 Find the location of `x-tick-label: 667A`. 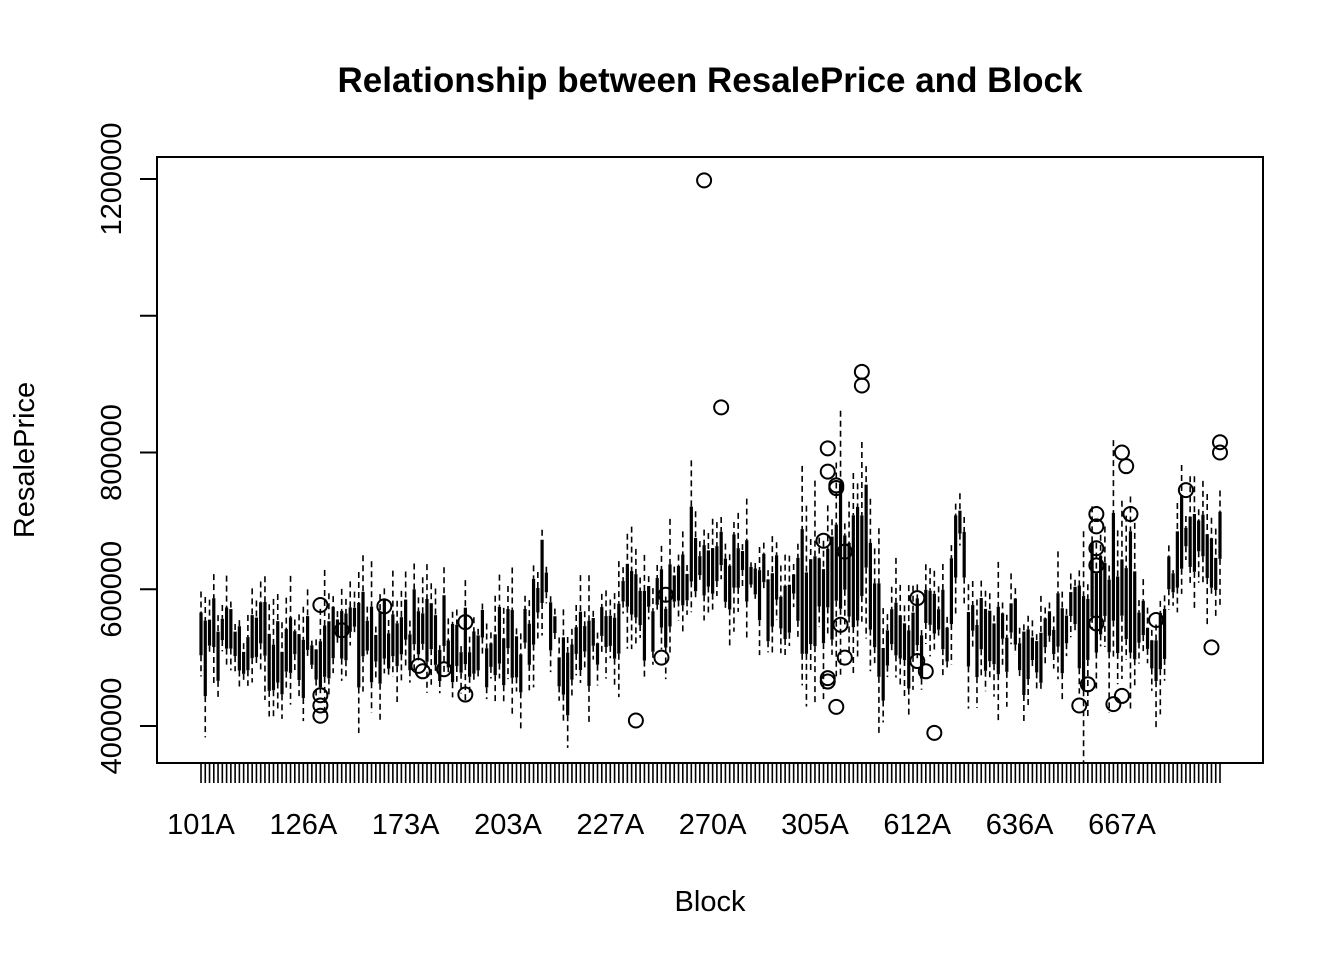

x-tick-label: 667A is located at coordinates (1122, 825).